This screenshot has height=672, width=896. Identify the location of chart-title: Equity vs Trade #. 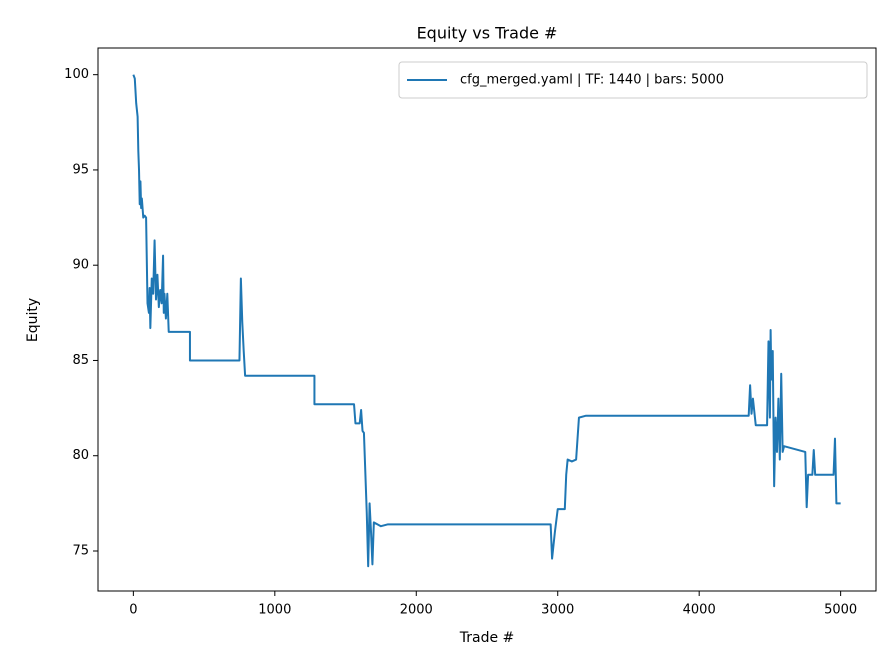
(487, 33).